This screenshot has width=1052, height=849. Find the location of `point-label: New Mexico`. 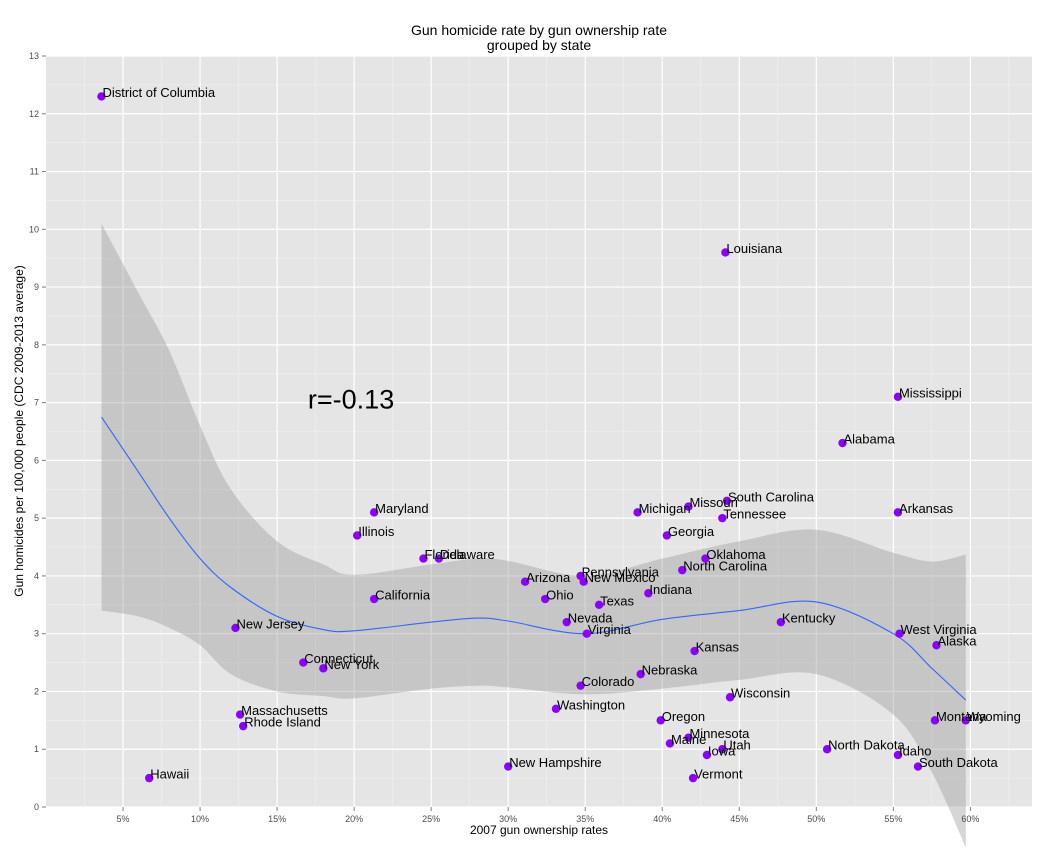

point-label: New Mexico is located at coordinates (620, 577).